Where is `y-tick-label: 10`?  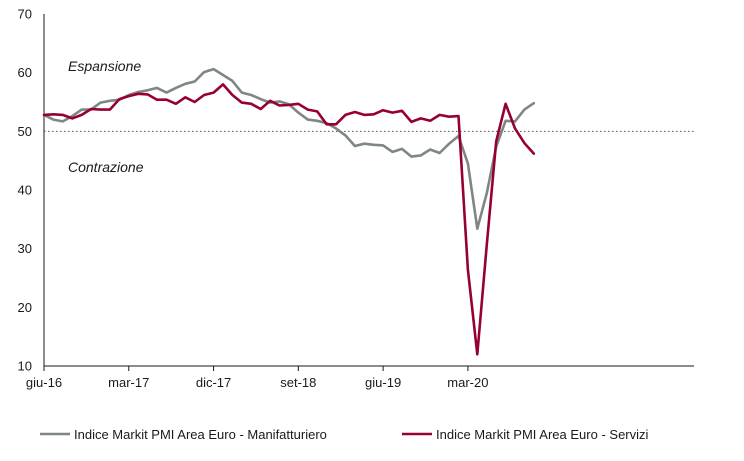
y-tick-label: 10 is located at coordinates (25, 366).